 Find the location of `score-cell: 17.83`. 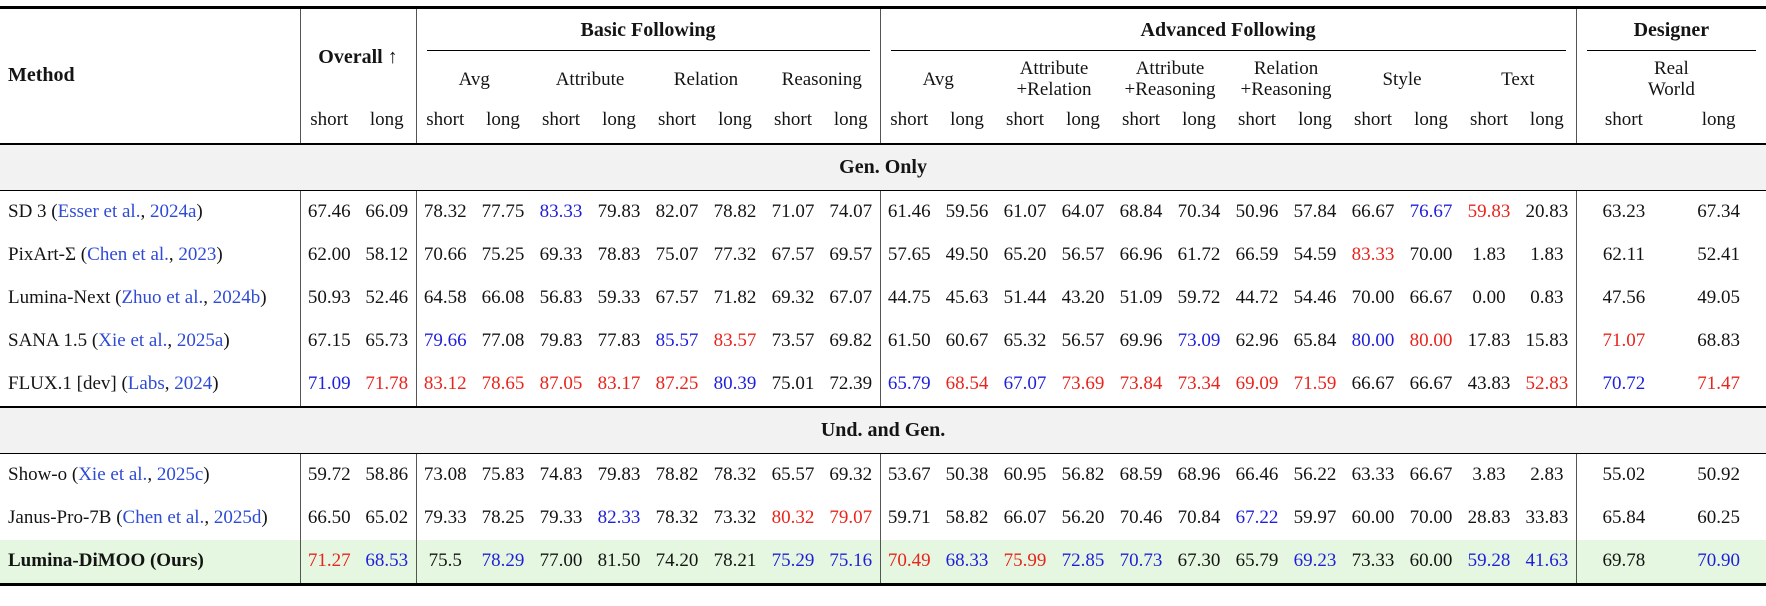

score-cell: 17.83 is located at coordinates (1489, 340).